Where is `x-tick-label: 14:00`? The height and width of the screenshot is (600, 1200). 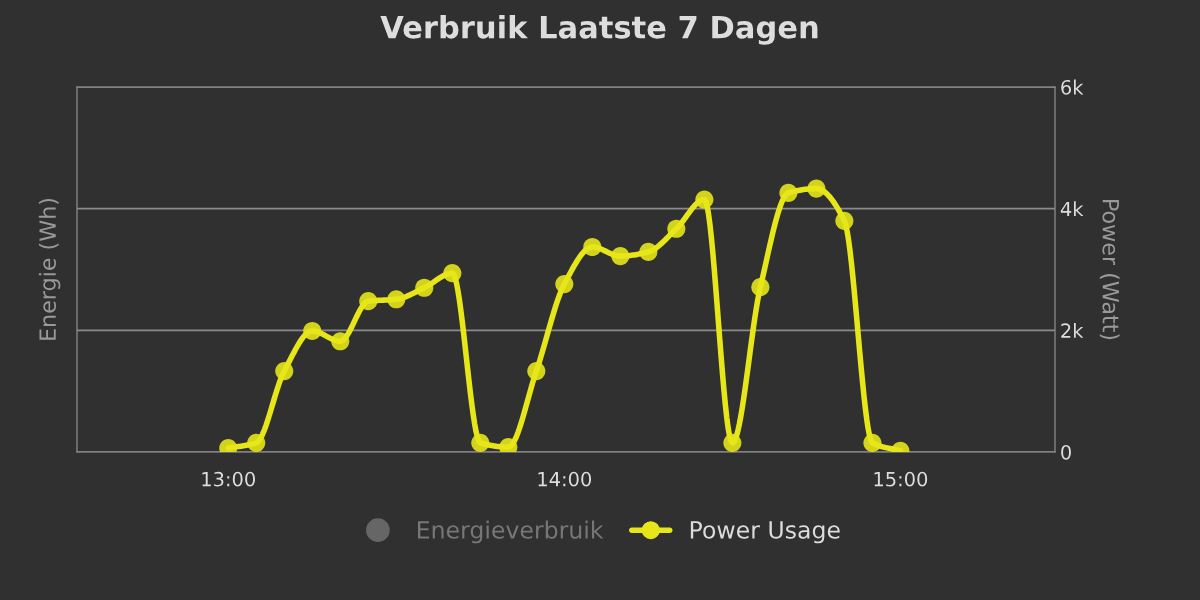 x-tick-label: 14:00 is located at coordinates (565, 479).